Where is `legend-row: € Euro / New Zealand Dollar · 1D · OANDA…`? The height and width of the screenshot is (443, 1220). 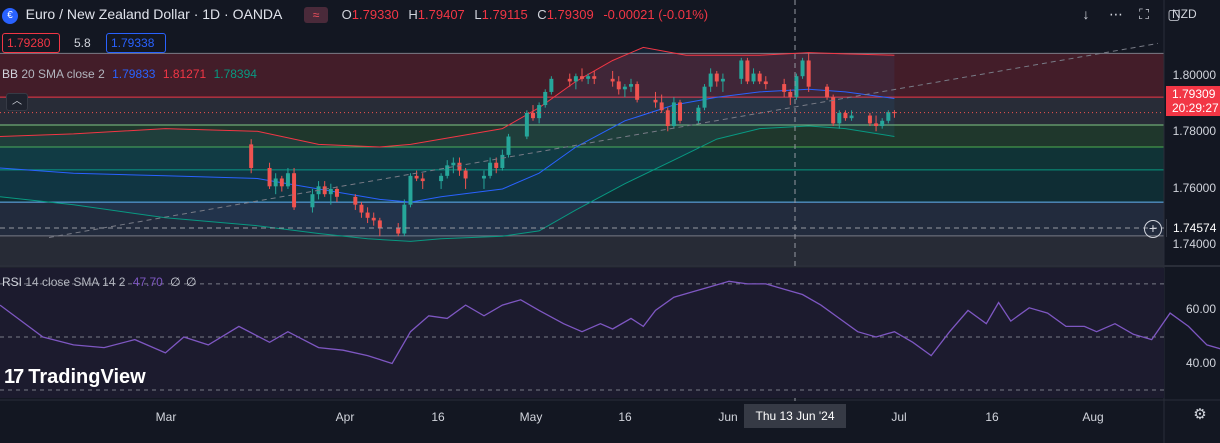
legend-row: € Euro / New Zealand Dollar · 1D · OANDA… is located at coordinates (355, 15).